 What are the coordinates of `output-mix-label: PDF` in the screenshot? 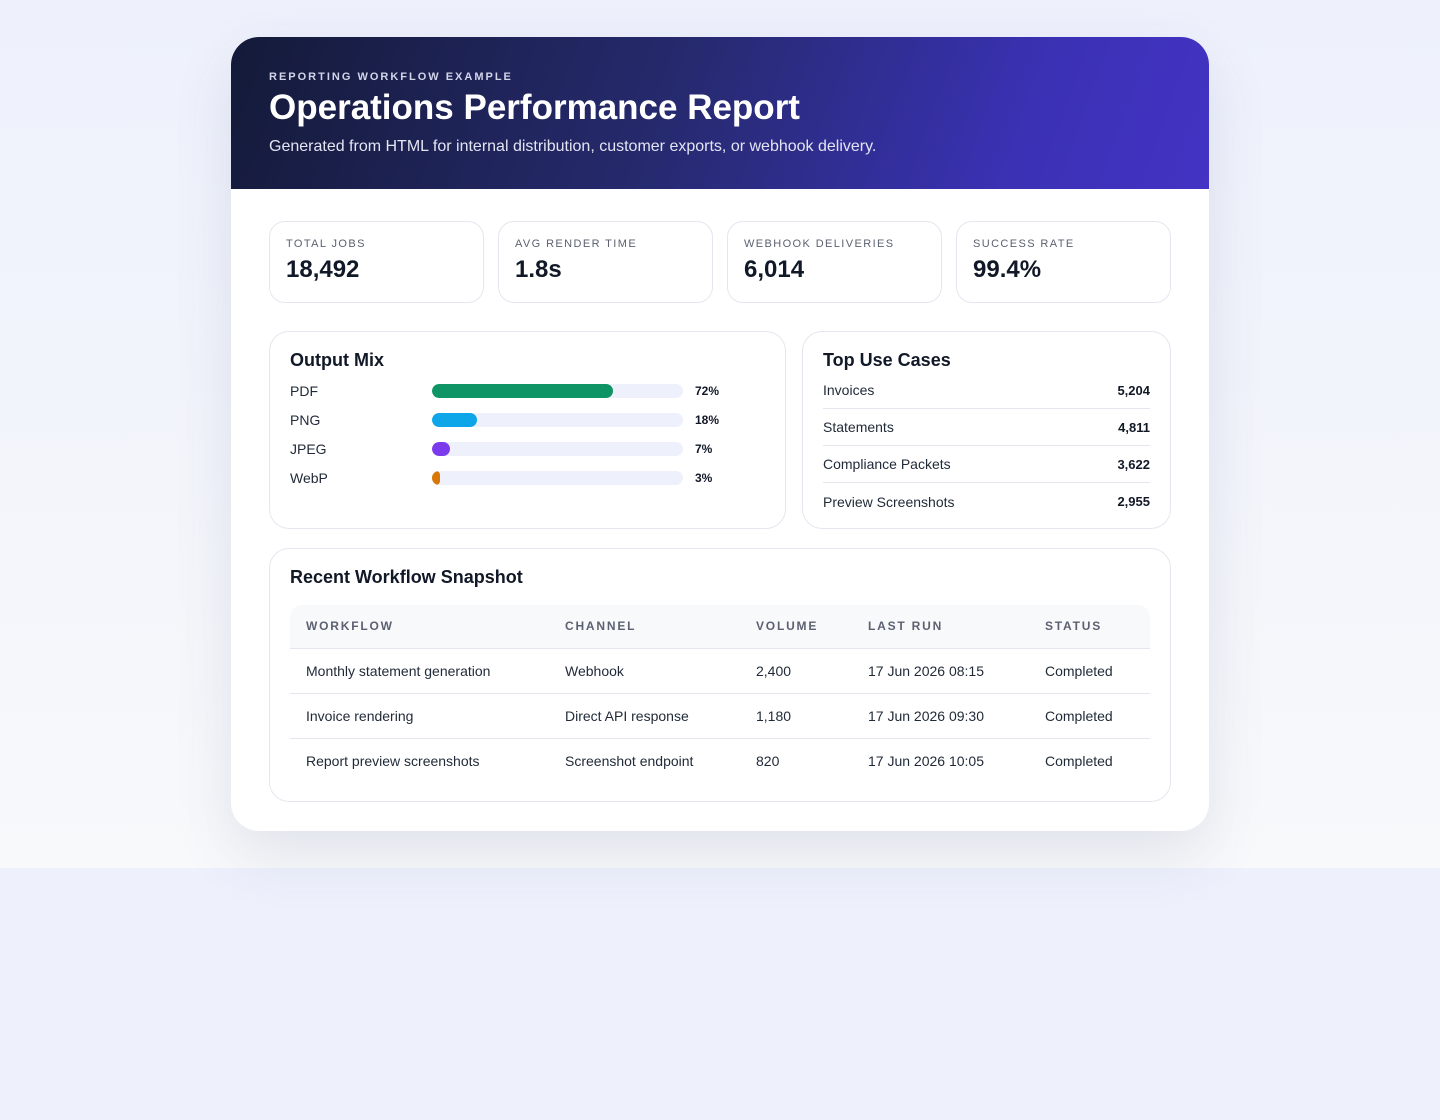 It's located at (304, 390).